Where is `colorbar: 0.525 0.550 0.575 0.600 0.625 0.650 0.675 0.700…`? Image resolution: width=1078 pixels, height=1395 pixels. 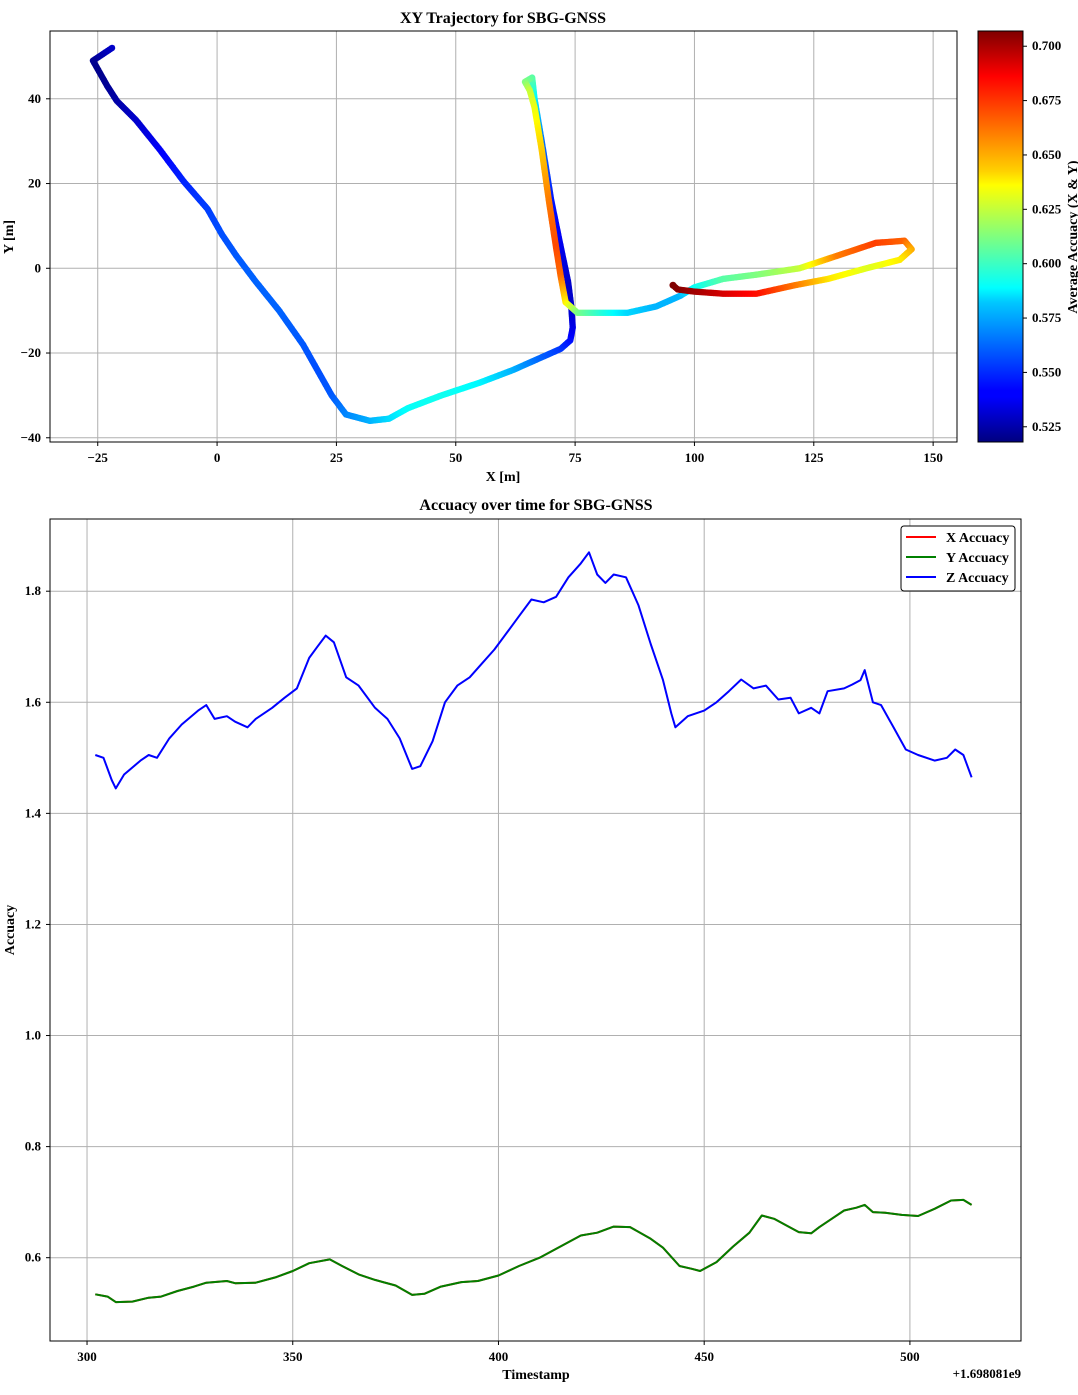
colorbar: 0.525 0.550 0.575 0.600 0.625 0.650 0.675 0.700… is located at coordinates (1027, 236).